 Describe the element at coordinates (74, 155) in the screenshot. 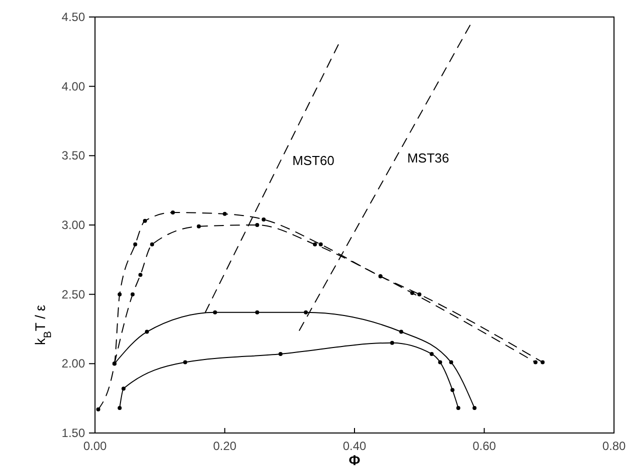

I see `y-tick-label: 3.50` at that location.